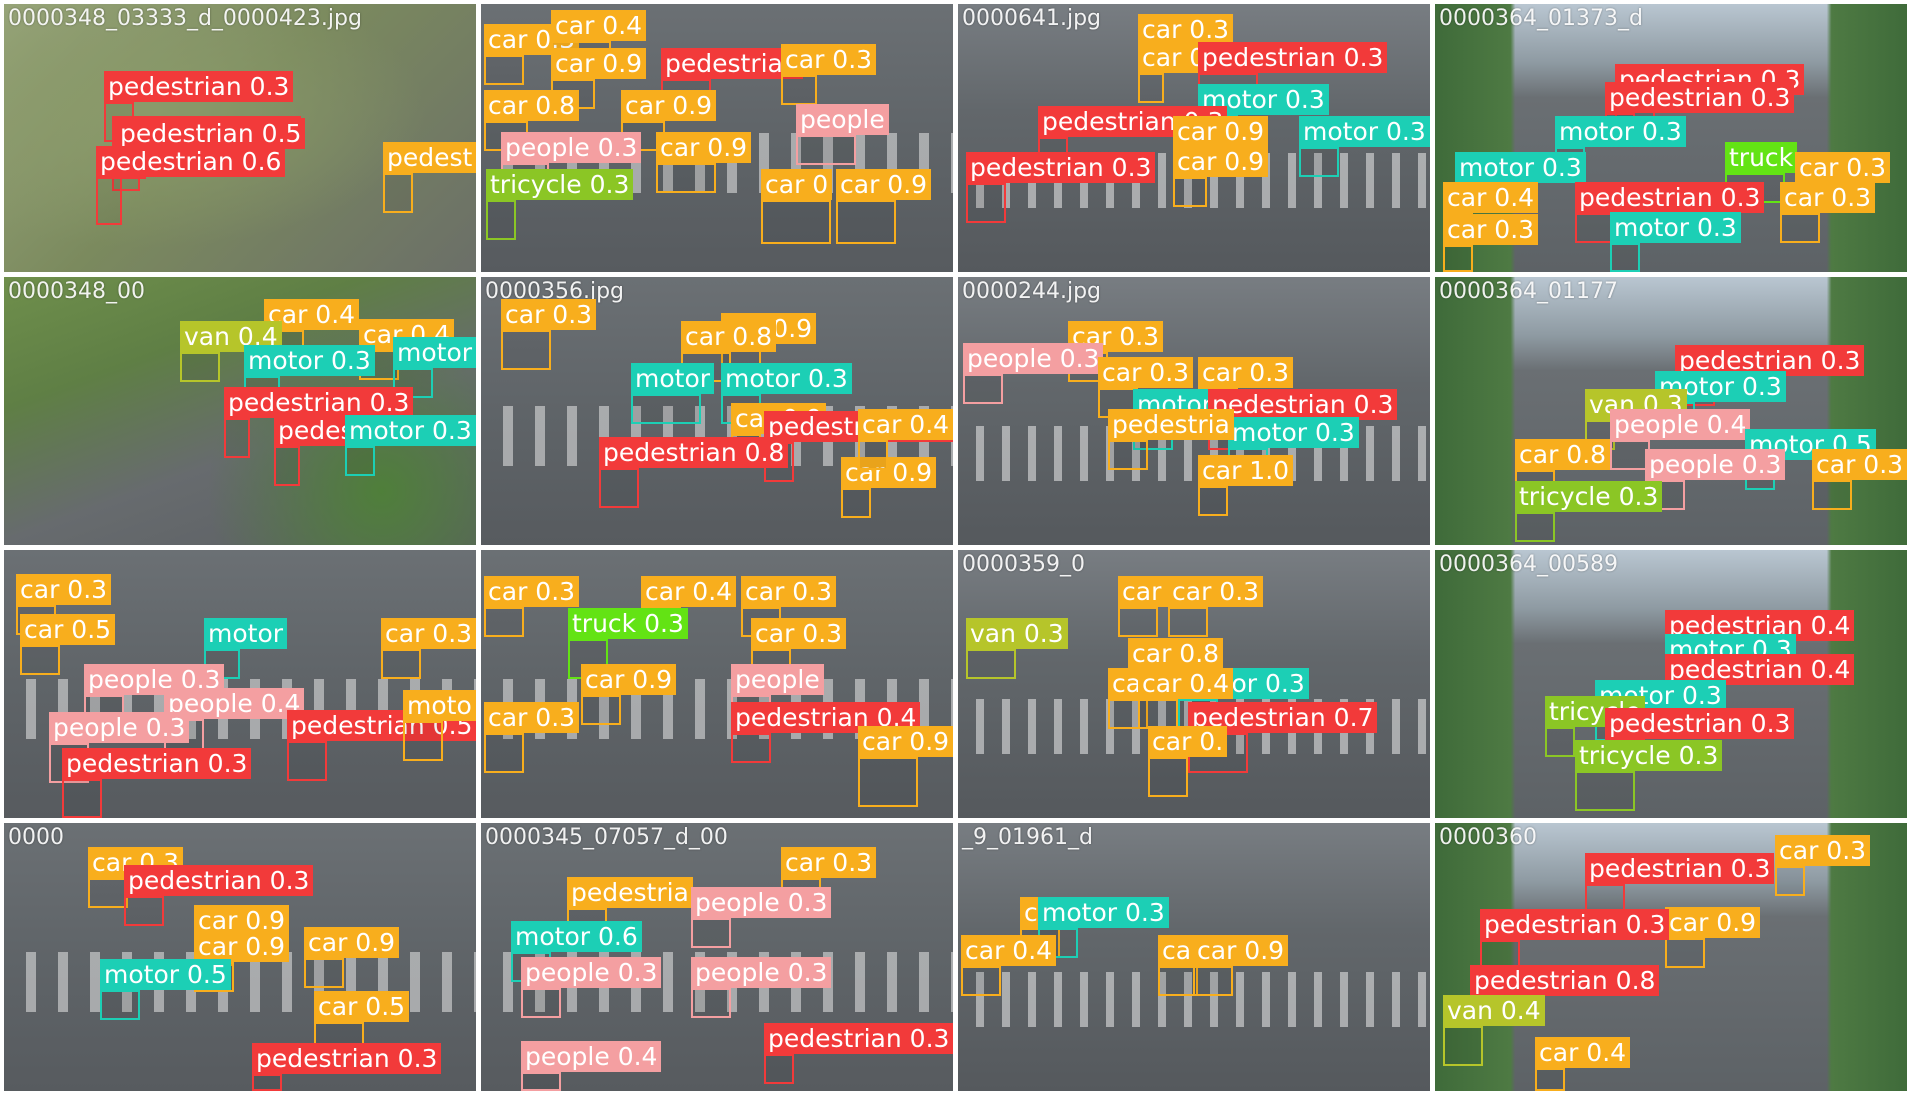 This screenshot has height=1100, width=1920. I want to click on detection-label: motor 0.6, so click(576, 936).